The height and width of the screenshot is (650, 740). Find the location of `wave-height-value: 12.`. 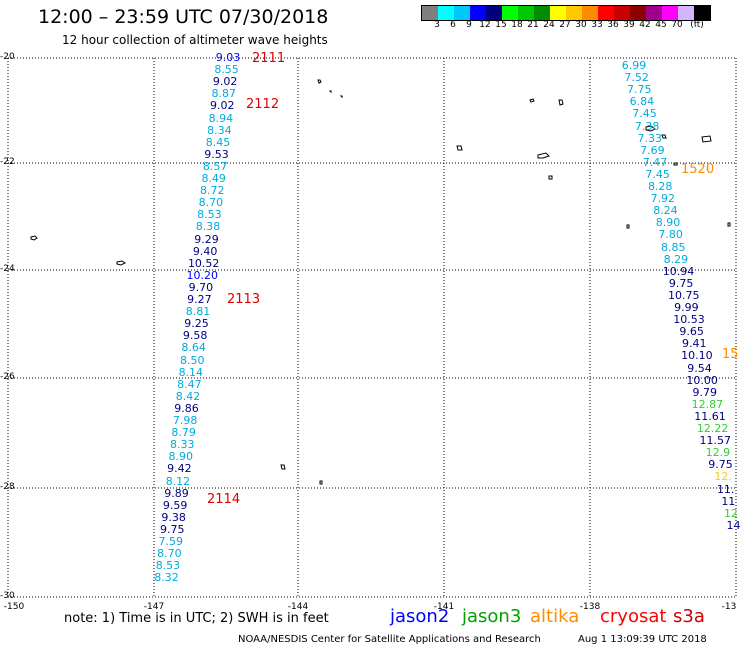

wave-height-value: 12. is located at coordinates (723, 477).